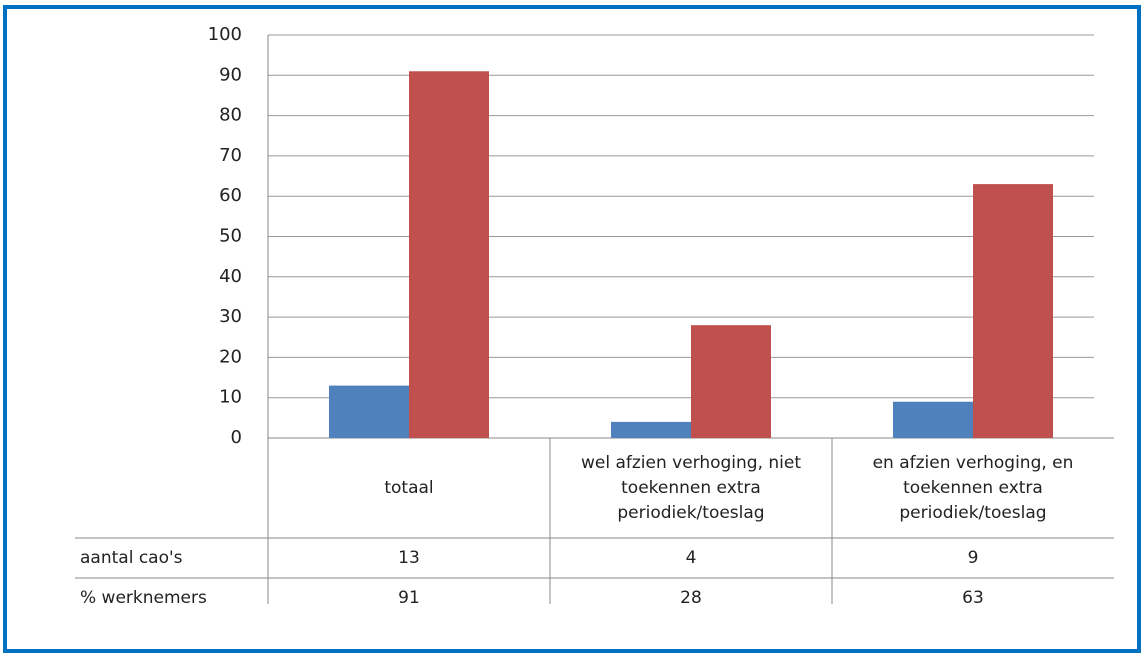 The image size is (1143, 653). I want to click on y-tick-label: 80, so click(230, 115).